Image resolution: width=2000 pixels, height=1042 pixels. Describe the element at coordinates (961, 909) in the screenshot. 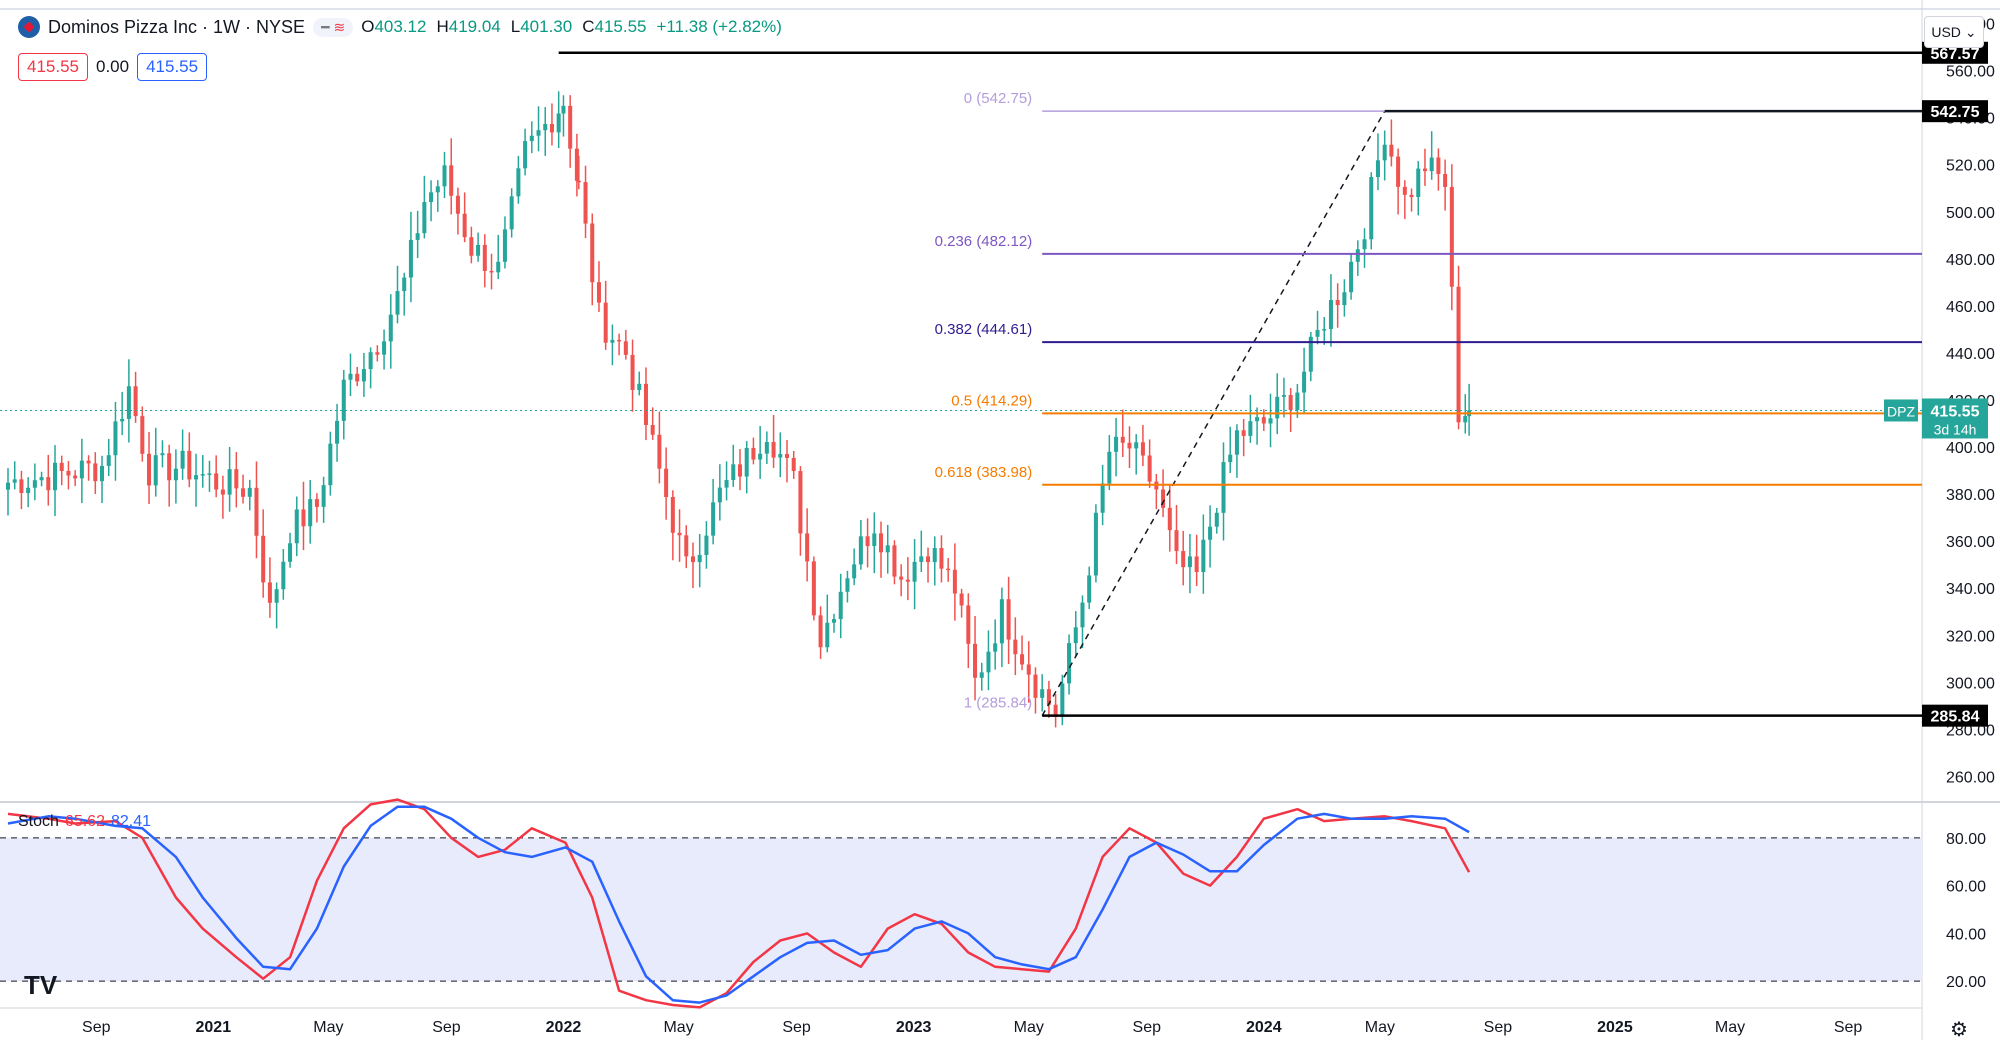

I see `stoch-band-fill` at that location.